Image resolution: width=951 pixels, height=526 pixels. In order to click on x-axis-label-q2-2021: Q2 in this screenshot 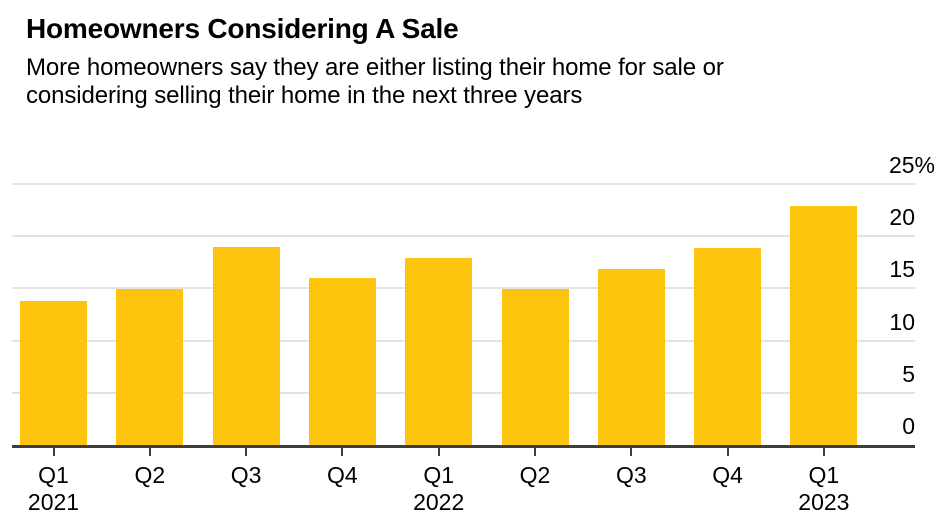, I will do `click(150, 475)`.